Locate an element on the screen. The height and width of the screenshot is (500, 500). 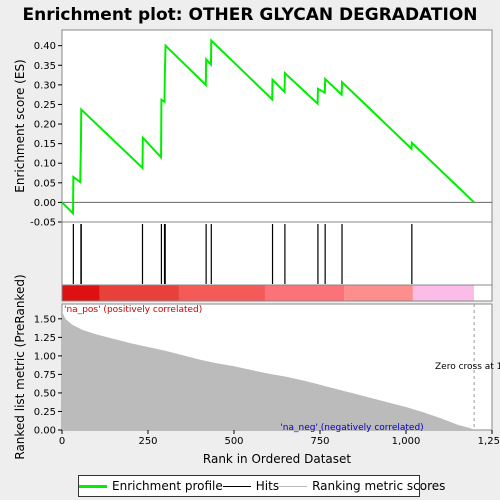
es-y-tick-label: 0.35 is located at coordinates (45, 66).